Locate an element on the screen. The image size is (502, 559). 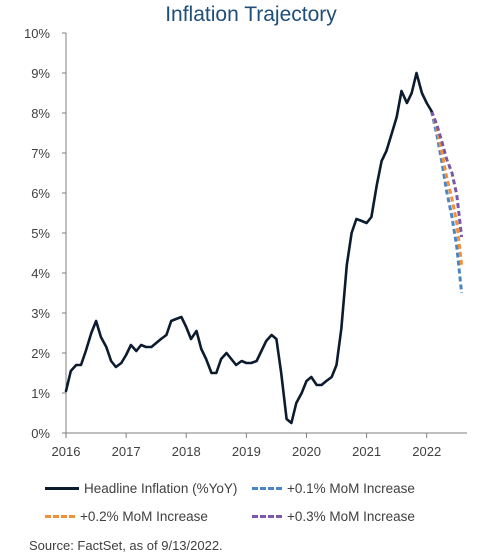
y-tick-label: 3% is located at coordinates (40, 313).